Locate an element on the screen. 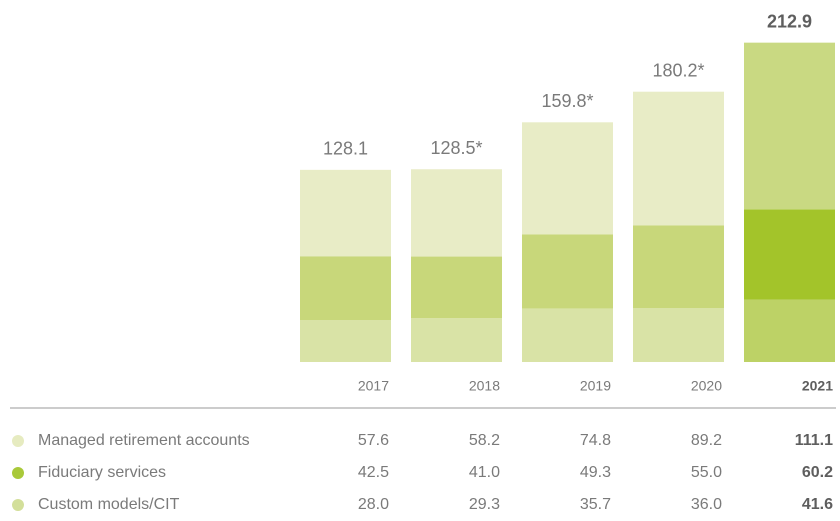 The image size is (840, 521). legend-label: Fiduciary services is located at coordinates (102, 472).